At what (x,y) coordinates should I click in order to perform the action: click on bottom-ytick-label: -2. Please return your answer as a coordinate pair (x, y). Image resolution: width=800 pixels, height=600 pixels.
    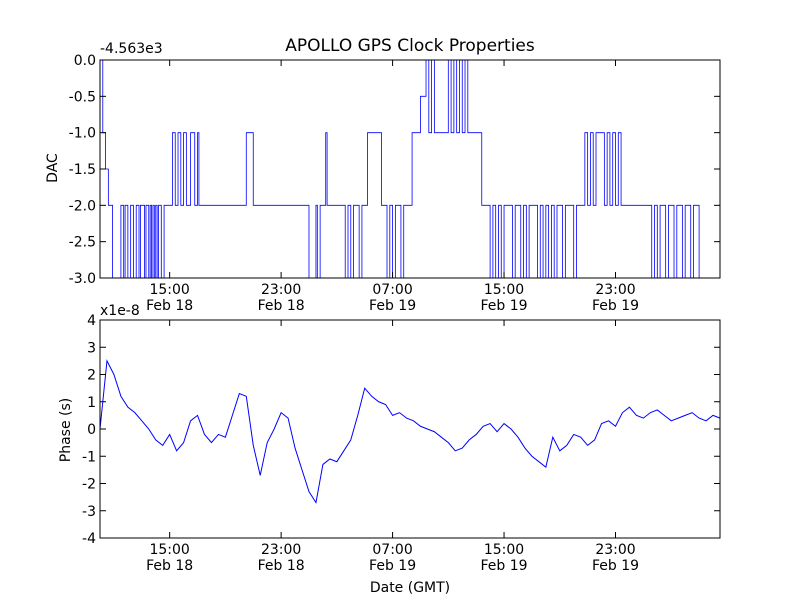
    Looking at the image, I should click on (89, 485).